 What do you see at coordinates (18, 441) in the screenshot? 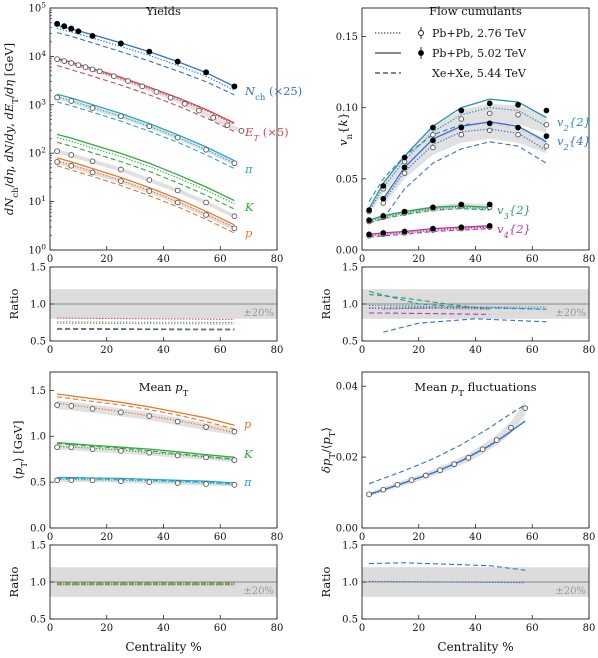
I see `y-axis-label-part: ⟩ [GeV]` at bounding box center [18, 441].